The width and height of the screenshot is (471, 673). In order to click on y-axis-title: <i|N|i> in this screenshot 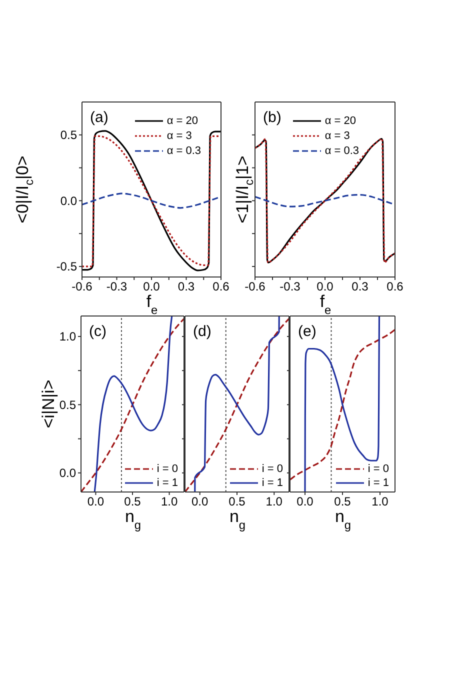, I will do `click(48, 404)`.